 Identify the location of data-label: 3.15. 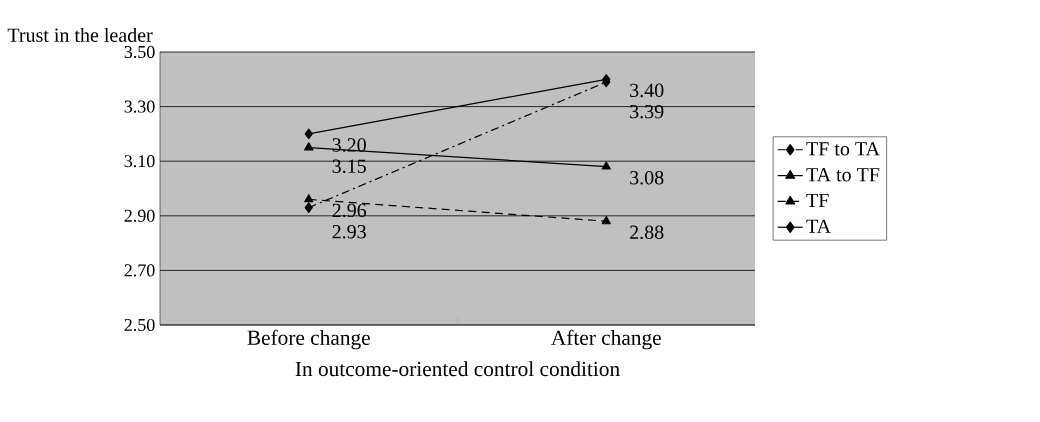
(349, 166).